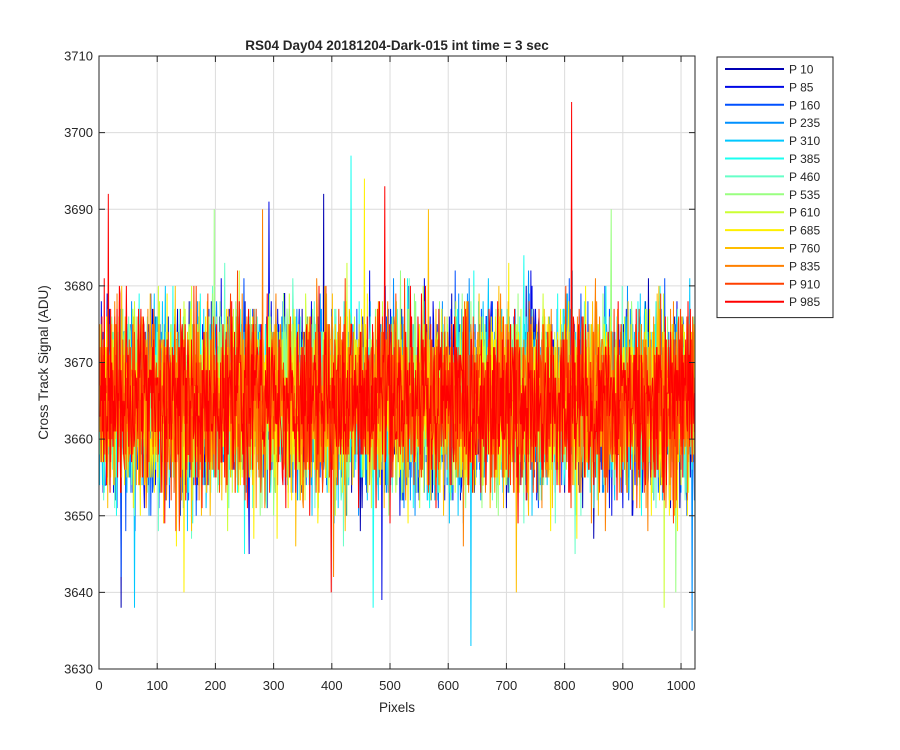 The height and width of the screenshot is (750, 900). What do you see at coordinates (43, 362) in the screenshot?
I see `y-axis-label: Cross Track Signal (ADU)` at bounding box center [43, 362].